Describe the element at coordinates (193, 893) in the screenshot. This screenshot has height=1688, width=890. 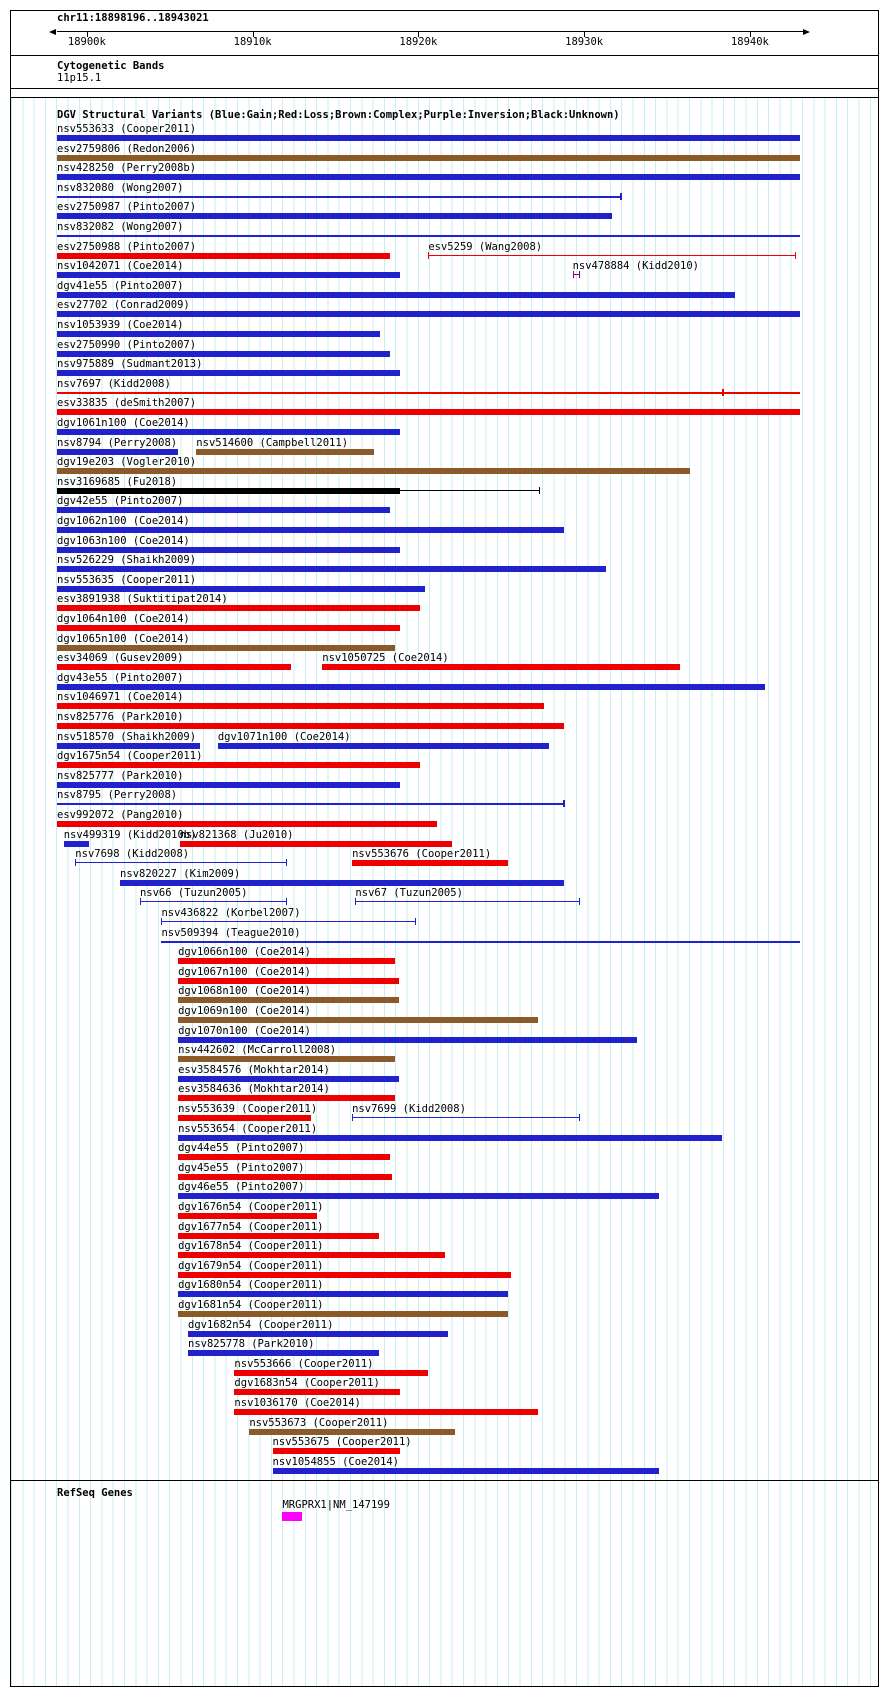
I see `variant-label: nsv66 (Tuzun2005)` at that location.